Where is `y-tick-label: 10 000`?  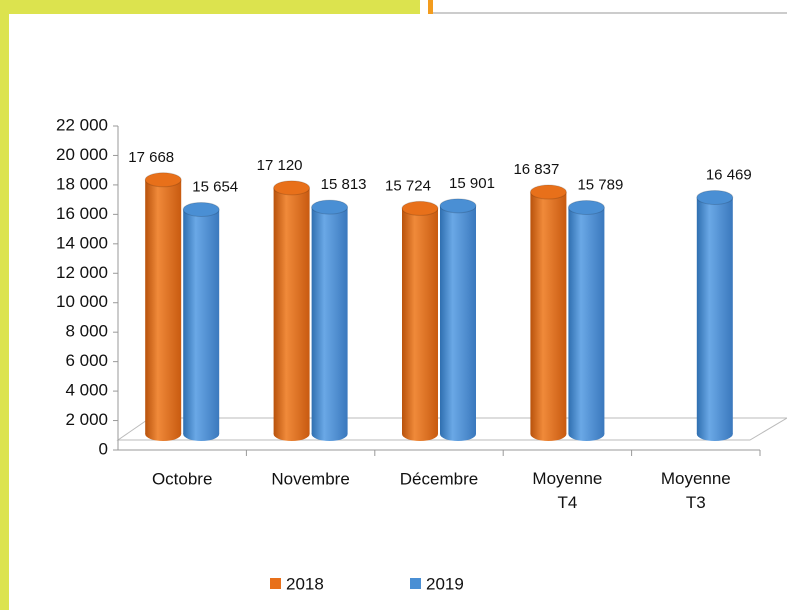 y-tick-label: 10 000 is located at coordinates (82, 301).